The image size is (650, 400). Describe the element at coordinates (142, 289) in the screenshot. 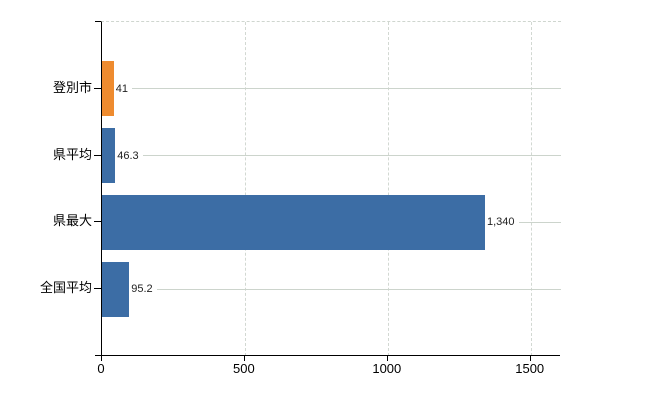

I see `bar-value-label: 95.2` at that location.